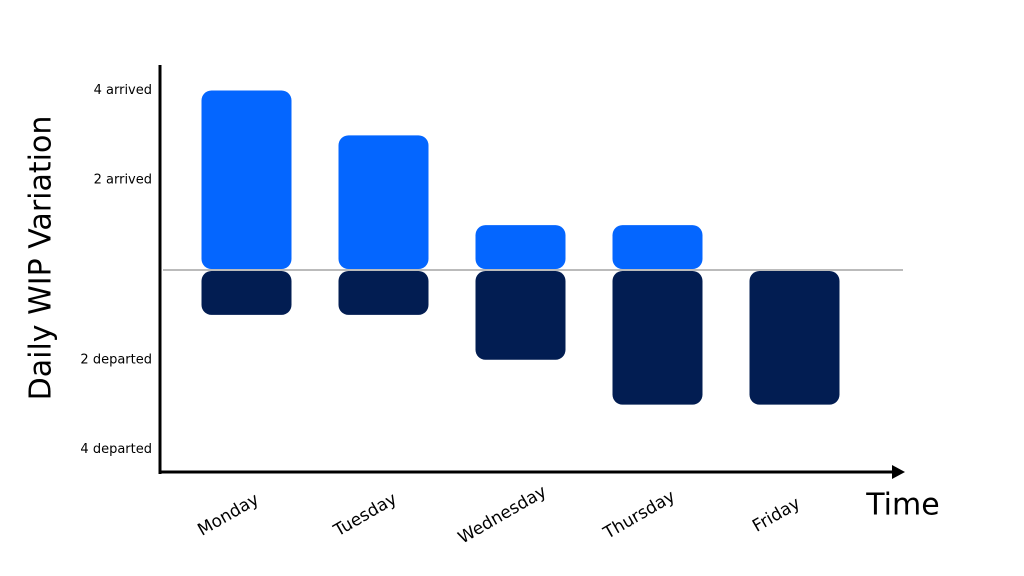  Describe the element at coordinates (123, 90) in the screenshot. I see `y-tick-label: 4 arrived` at that location.